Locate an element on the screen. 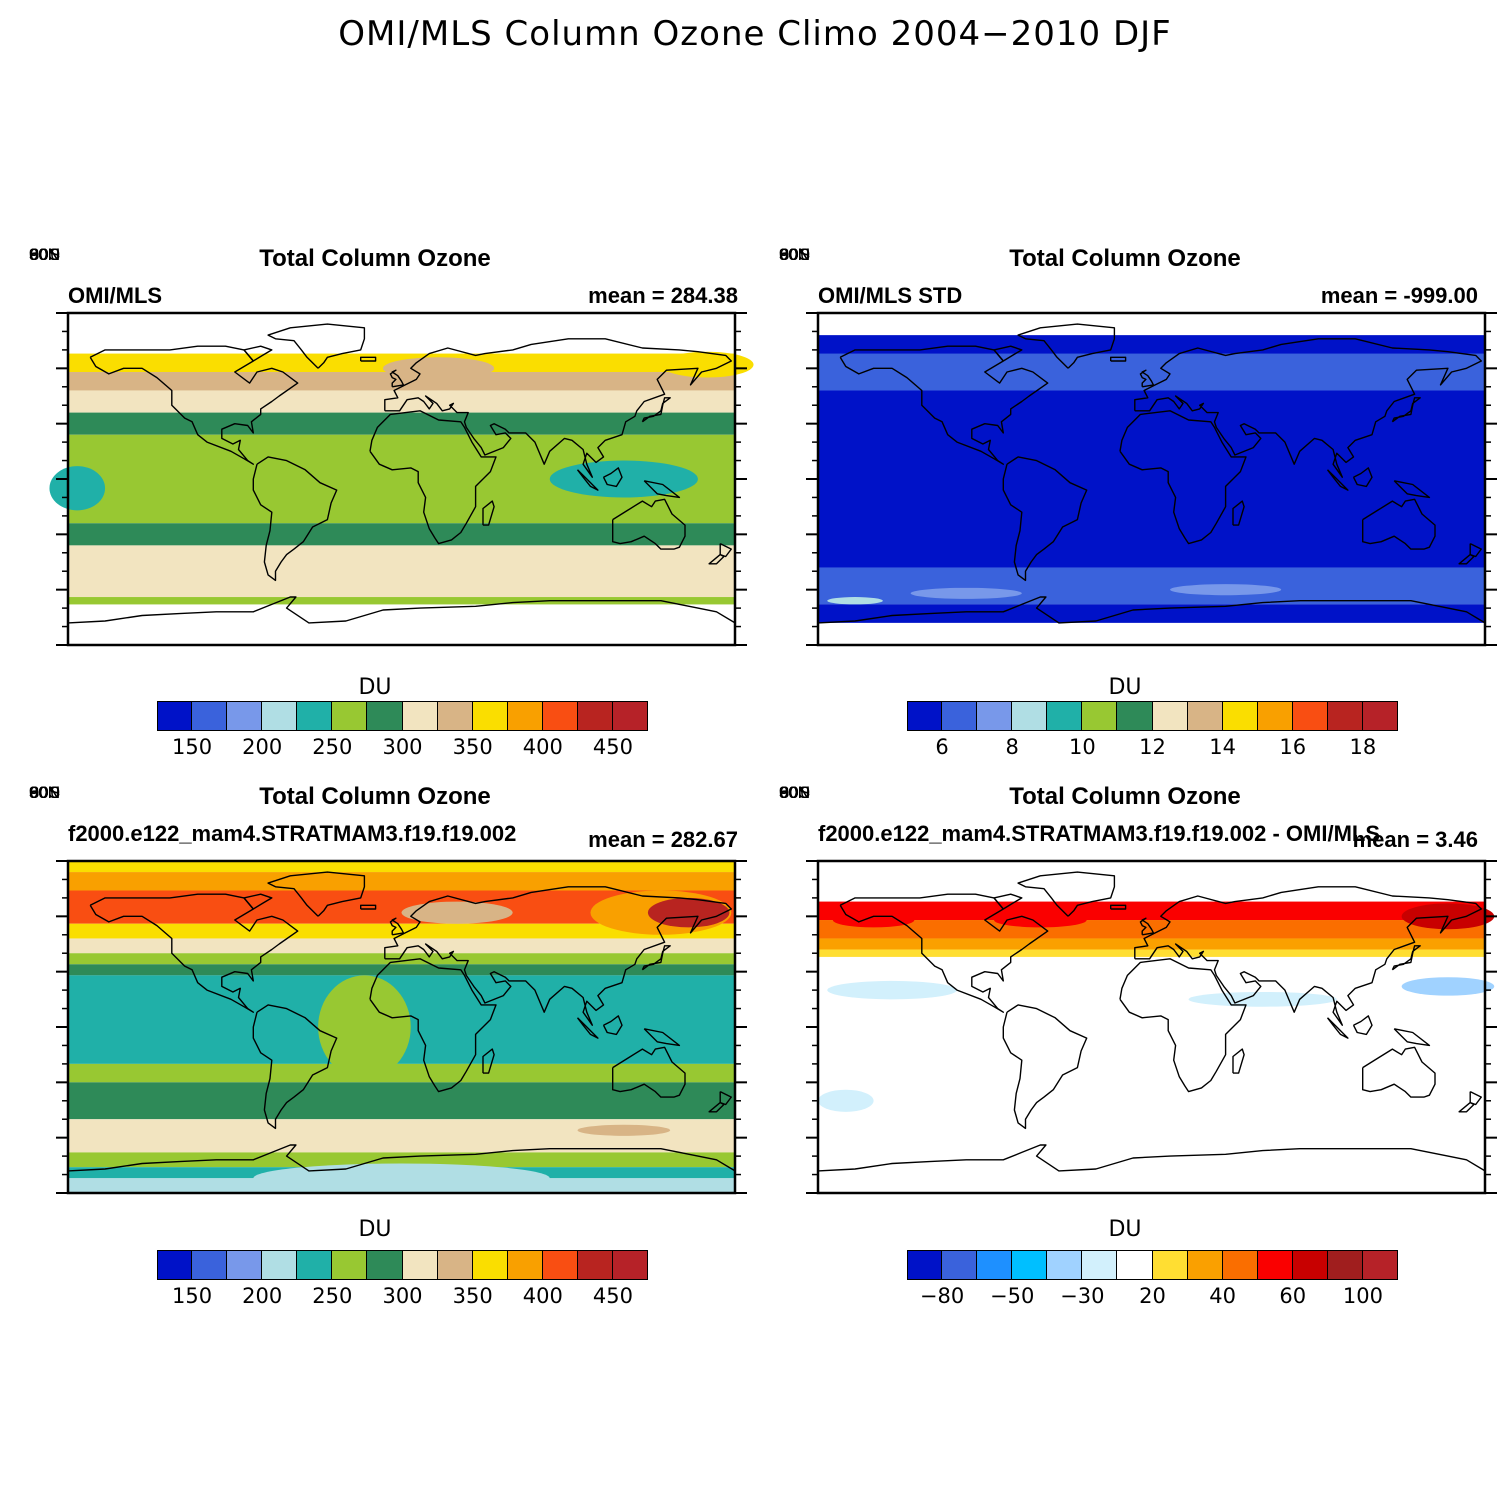 The width and height of the screenshot is (1510, 1510). colorbar-tick-label: 16 is located at coordinates (1293, 747).